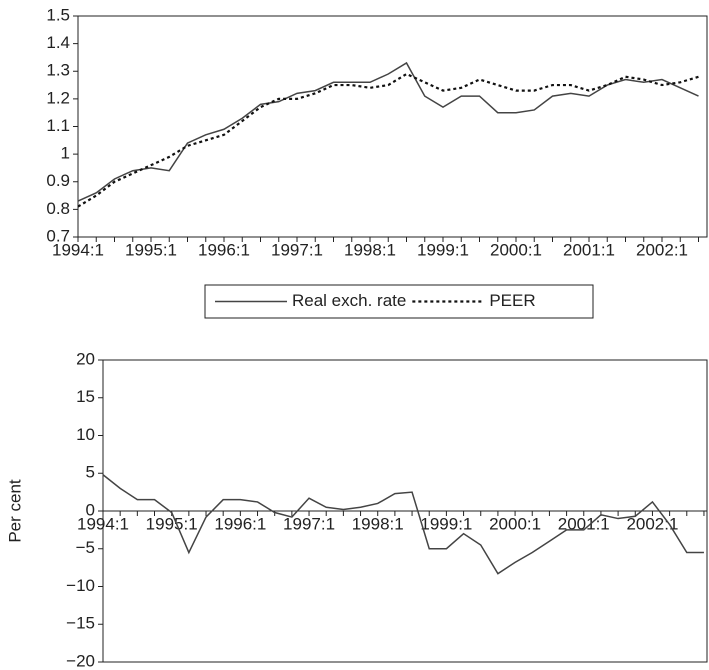 This screenshot has width=709, height=670. Describe the element at coordinates (14, 511) in the screenshot. I see `y-axis-label: Per cent` at that location.